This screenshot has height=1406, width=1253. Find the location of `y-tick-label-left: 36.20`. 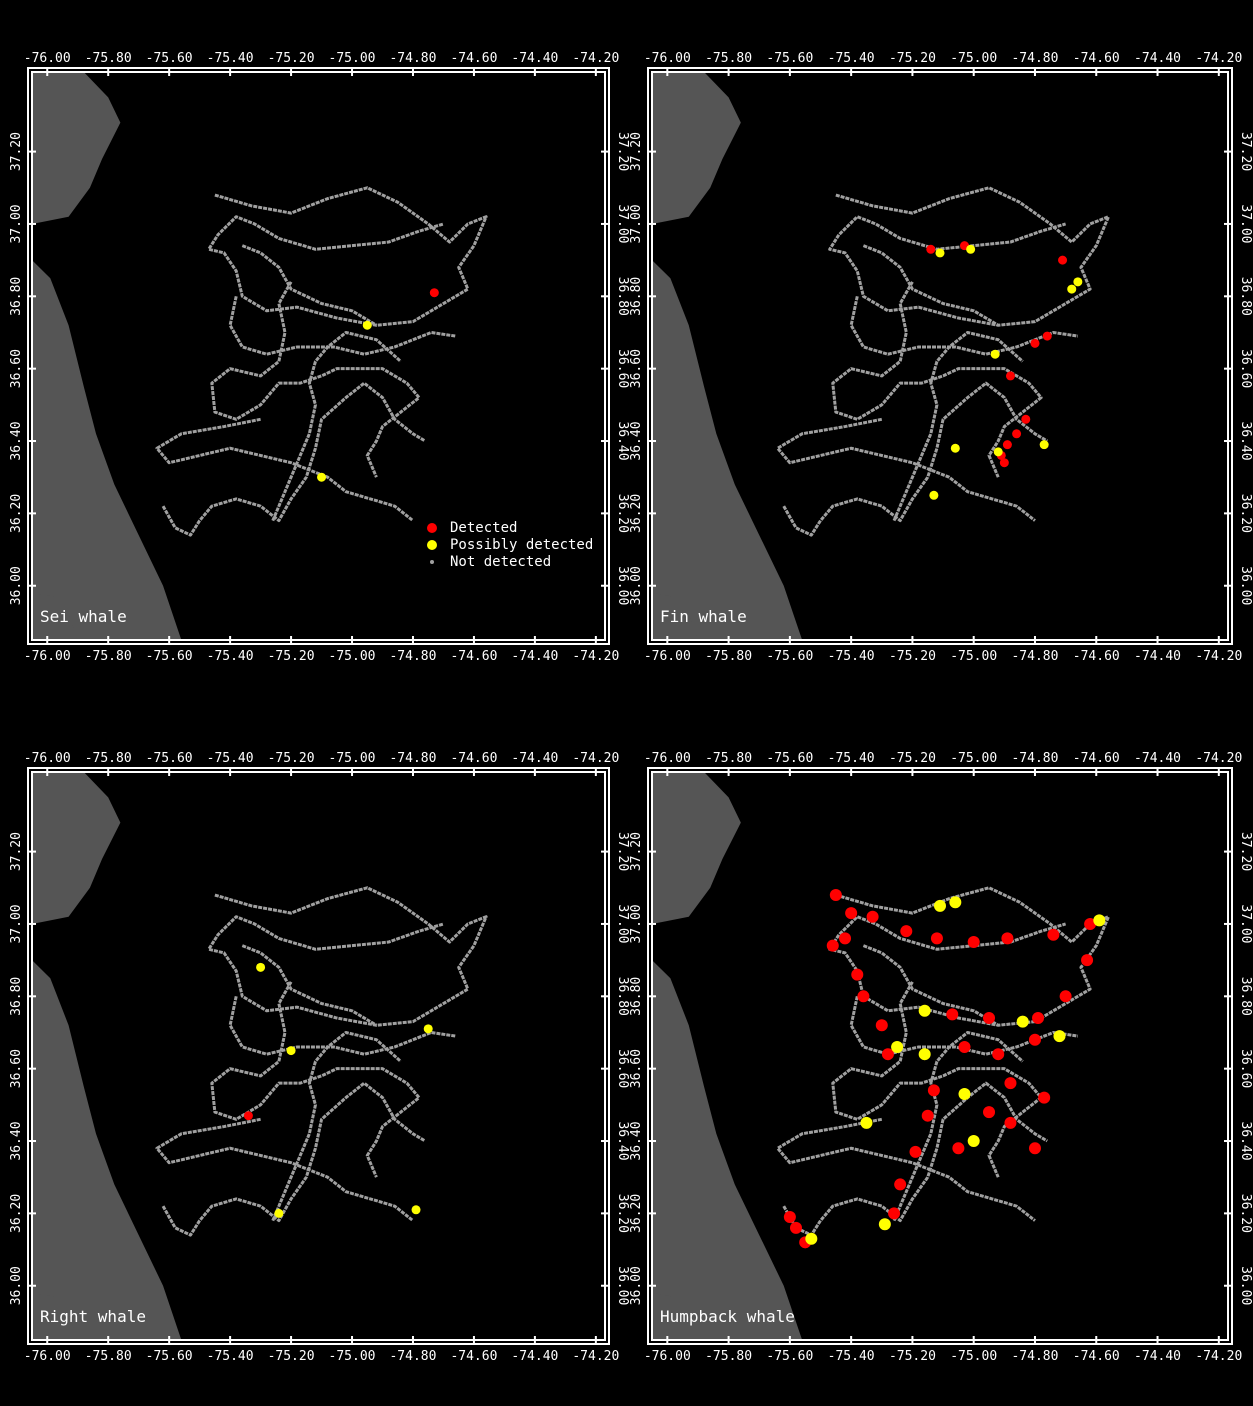

y-tick-label-left: 36.20 is located at coordinates (636, 1213).